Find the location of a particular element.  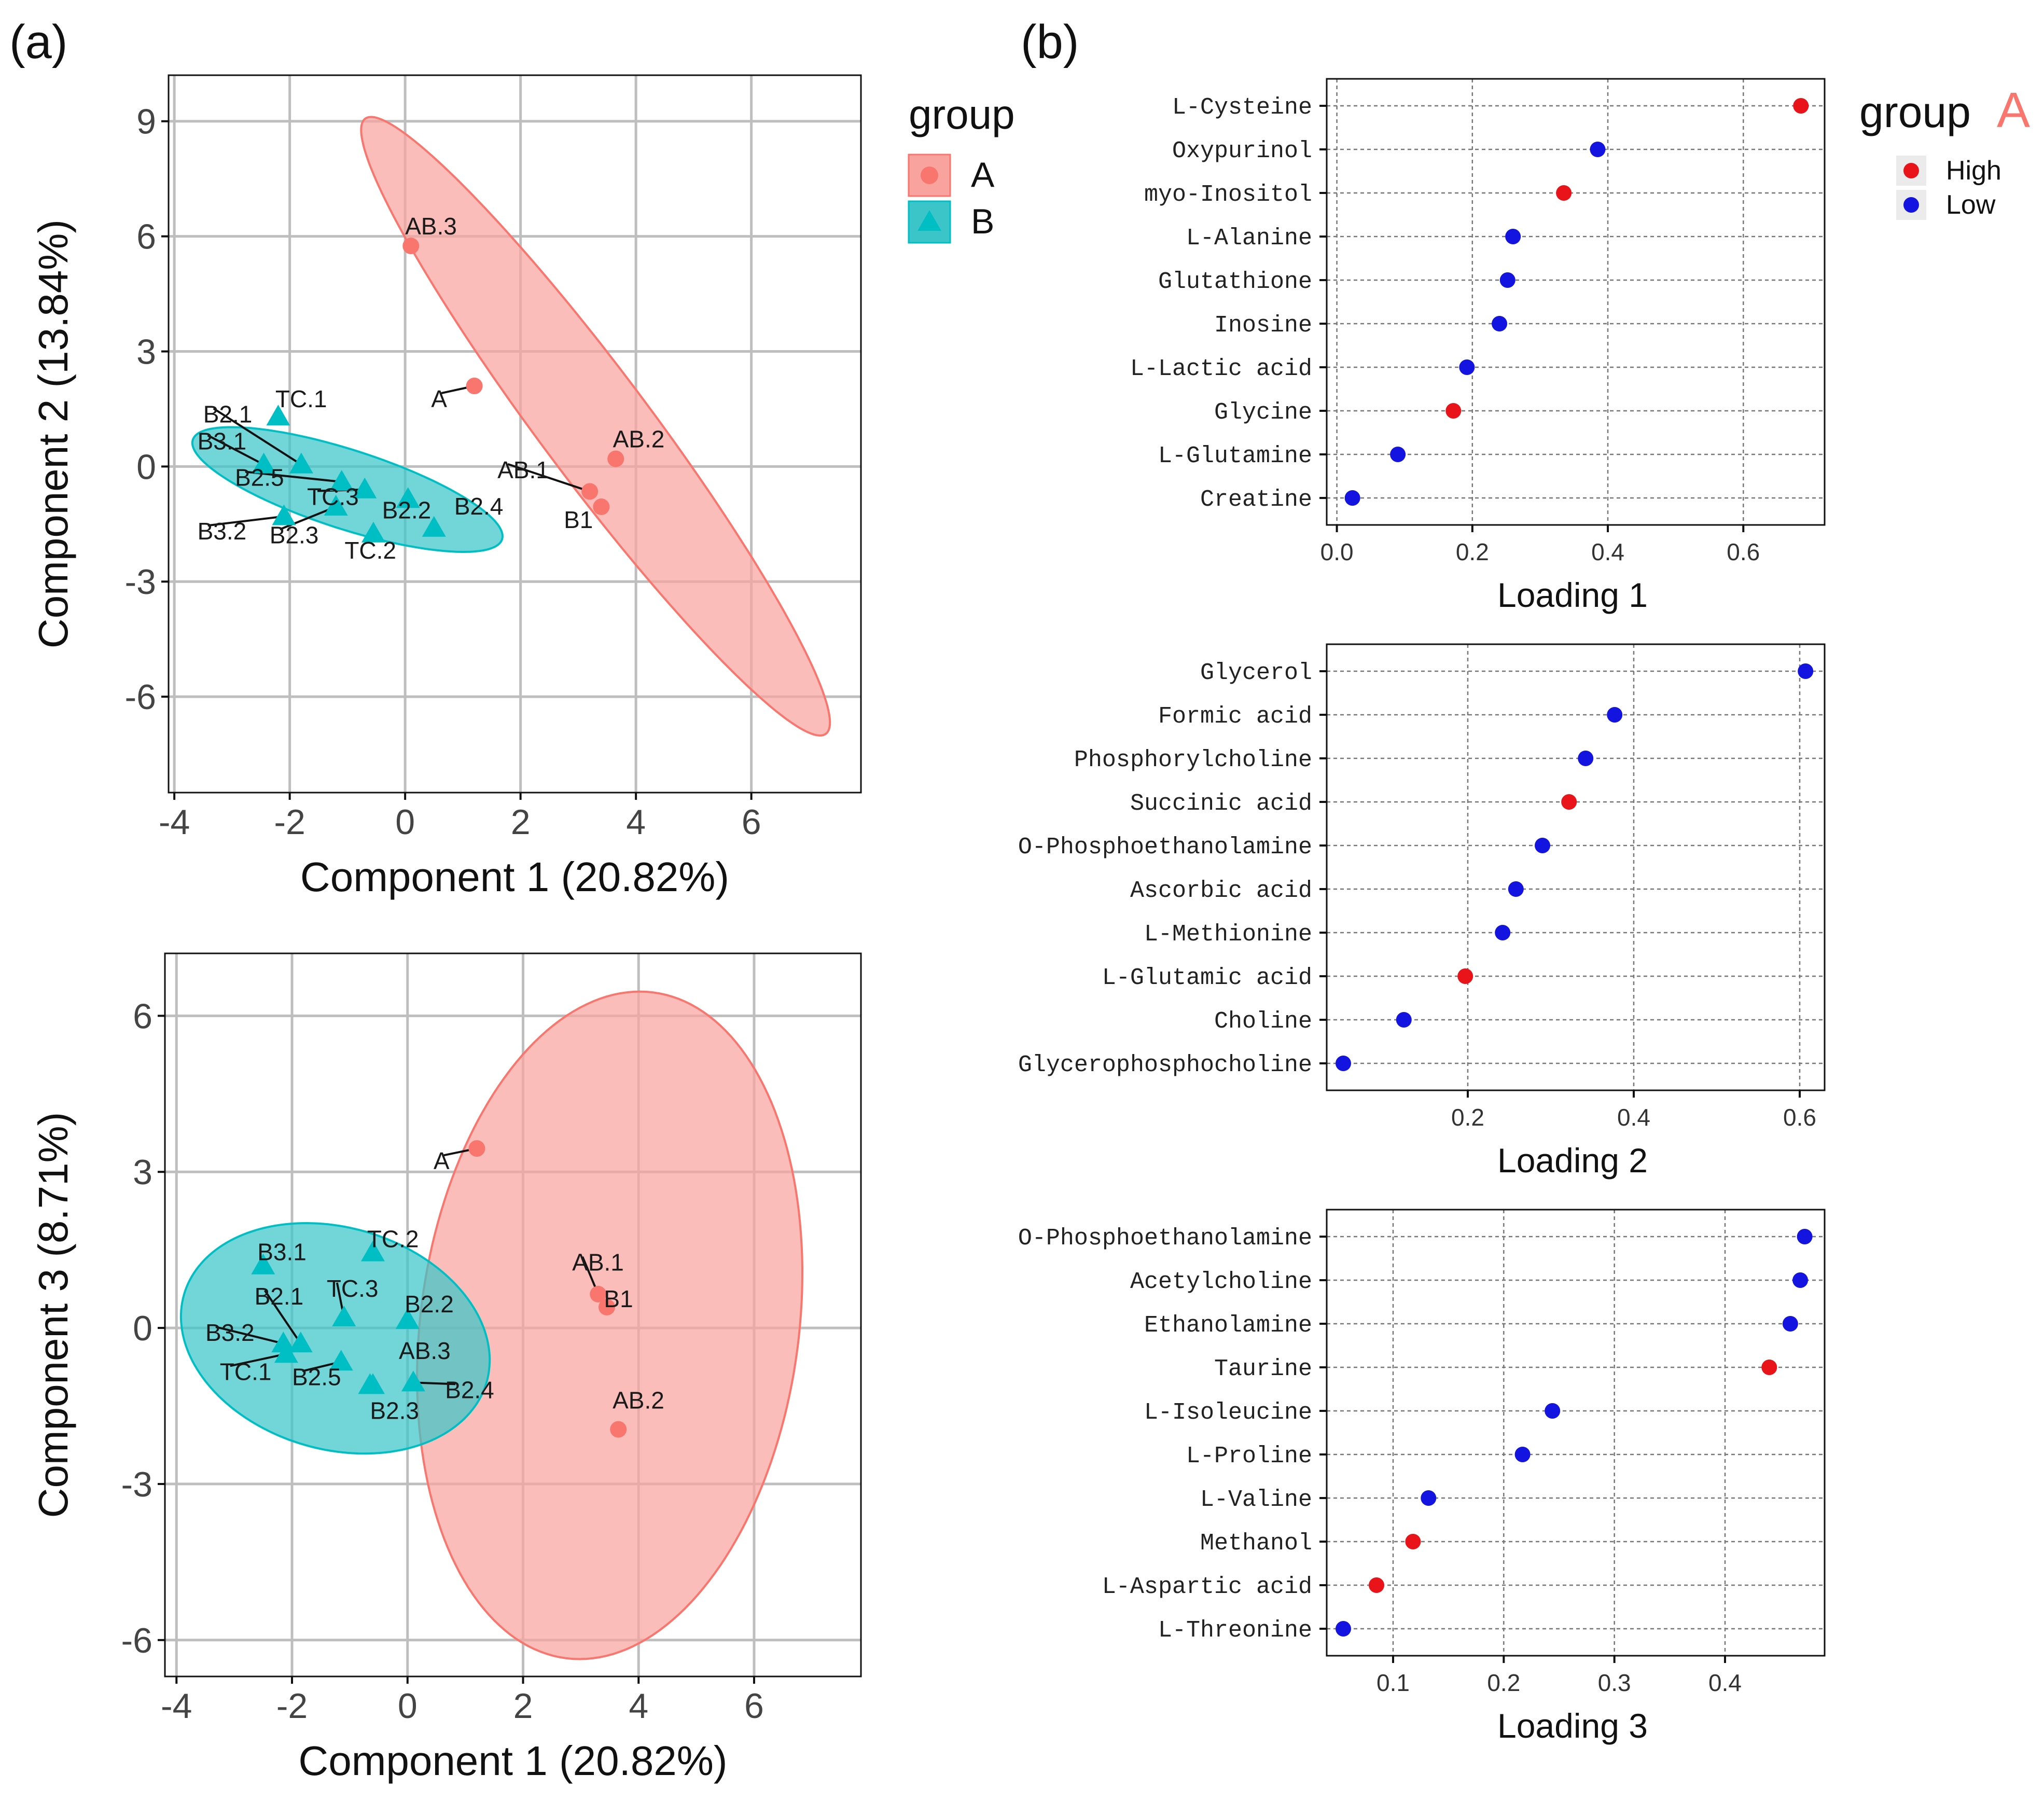

point-label-ab-2: AB.2 is located at coordinates (639, 439).